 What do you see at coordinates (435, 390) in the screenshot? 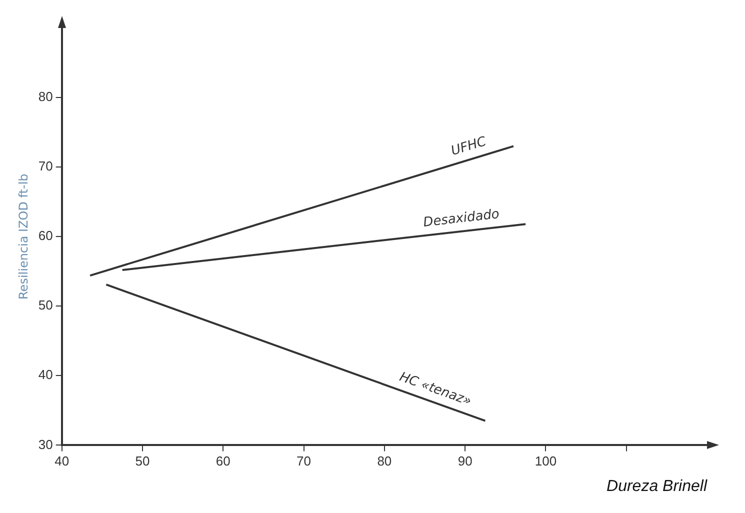
I see `text: HC «tenaz»` at bounding box center [435, 390].